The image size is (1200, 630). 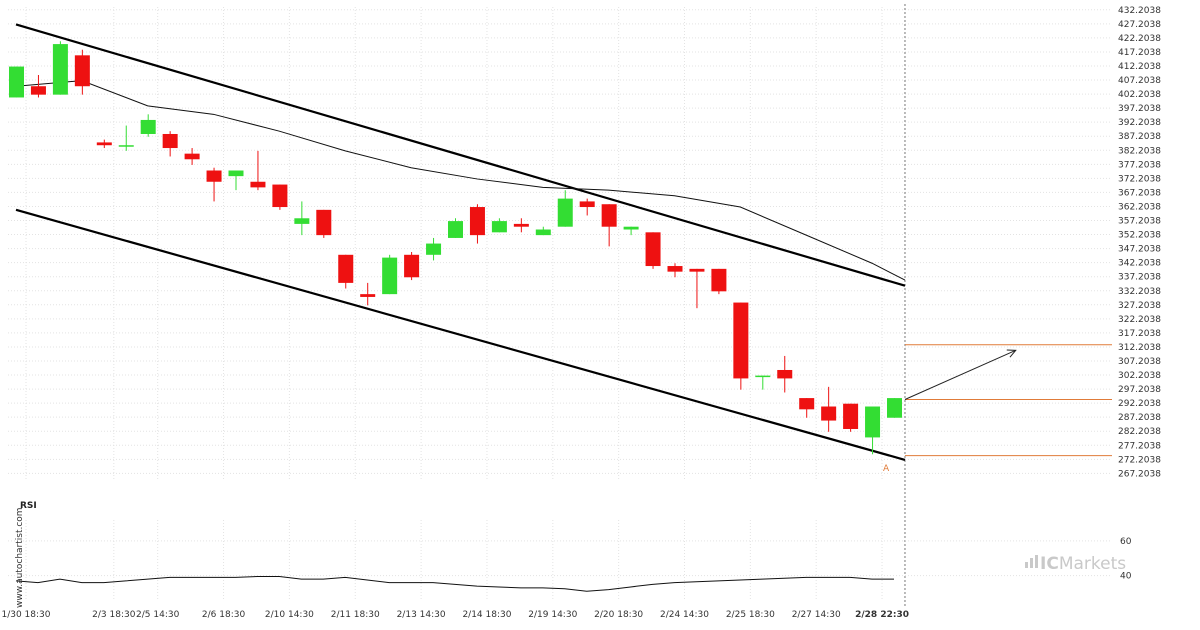 What do you see at coordinates (289, 615) in the screenshot?
I see `x-tick-label: 2/10 14:30` at bounding box center [289, 615].